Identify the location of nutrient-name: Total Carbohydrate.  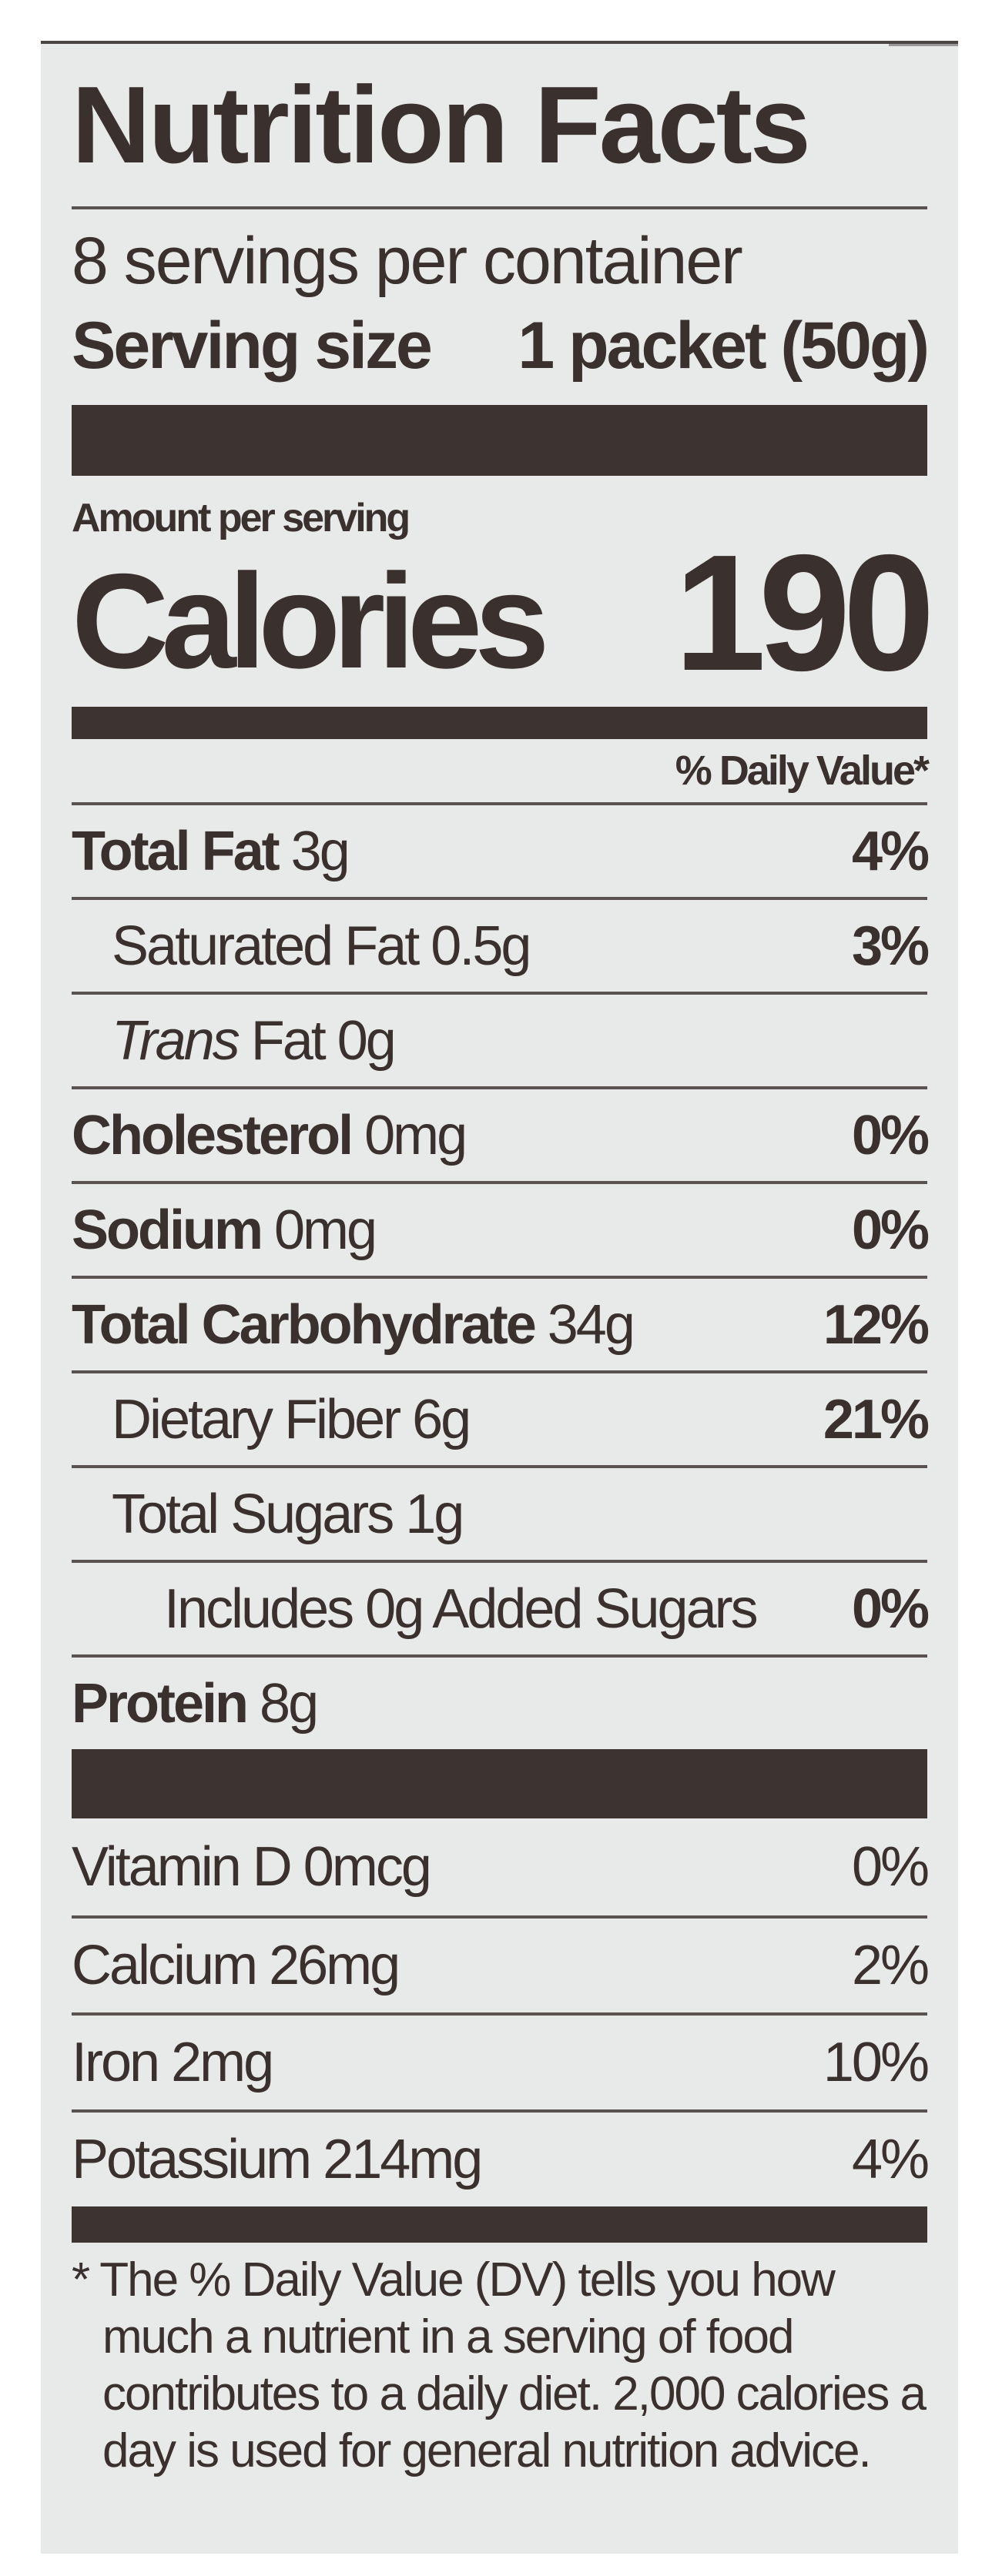
(304, 1325).